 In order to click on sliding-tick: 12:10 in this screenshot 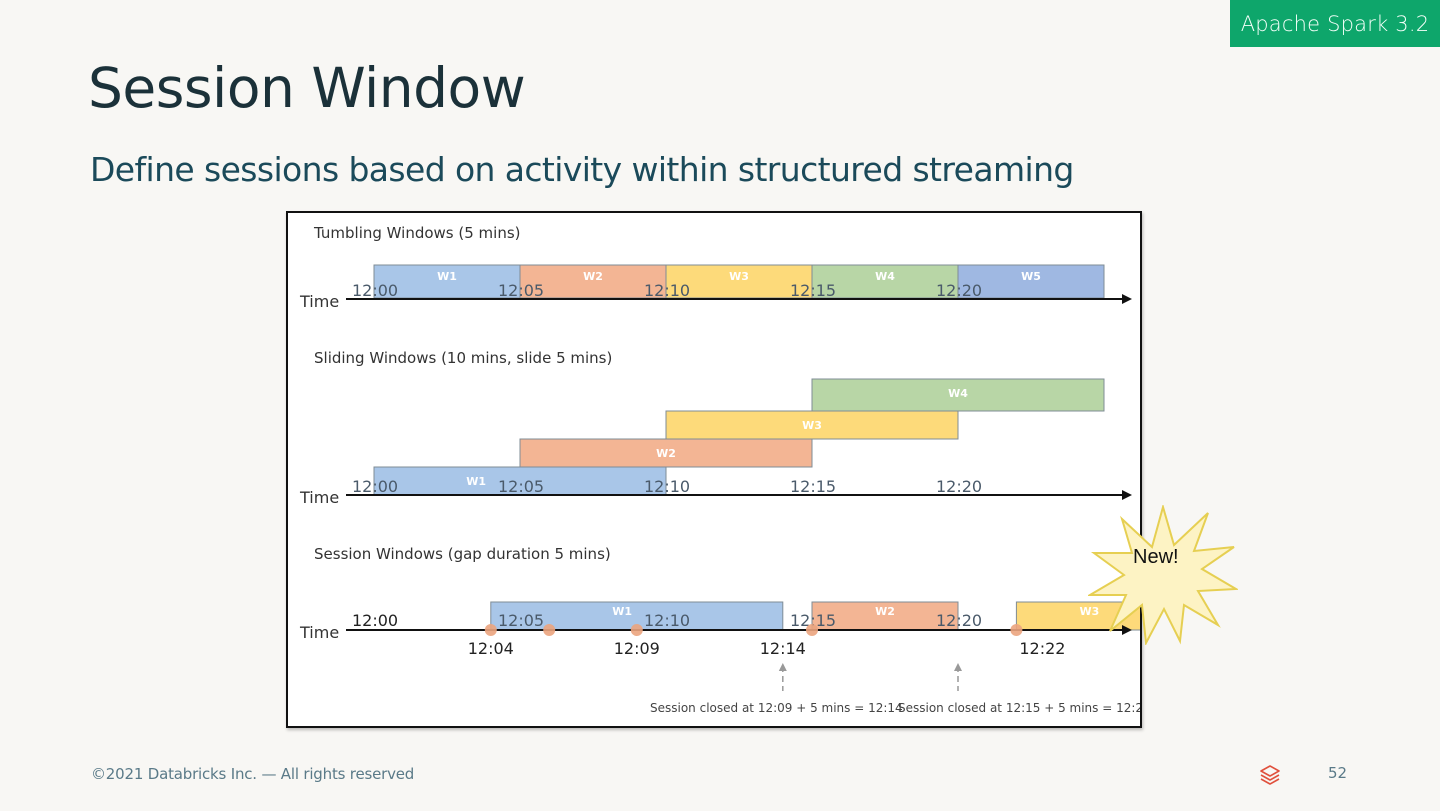, I will do `click(667, 486)`.